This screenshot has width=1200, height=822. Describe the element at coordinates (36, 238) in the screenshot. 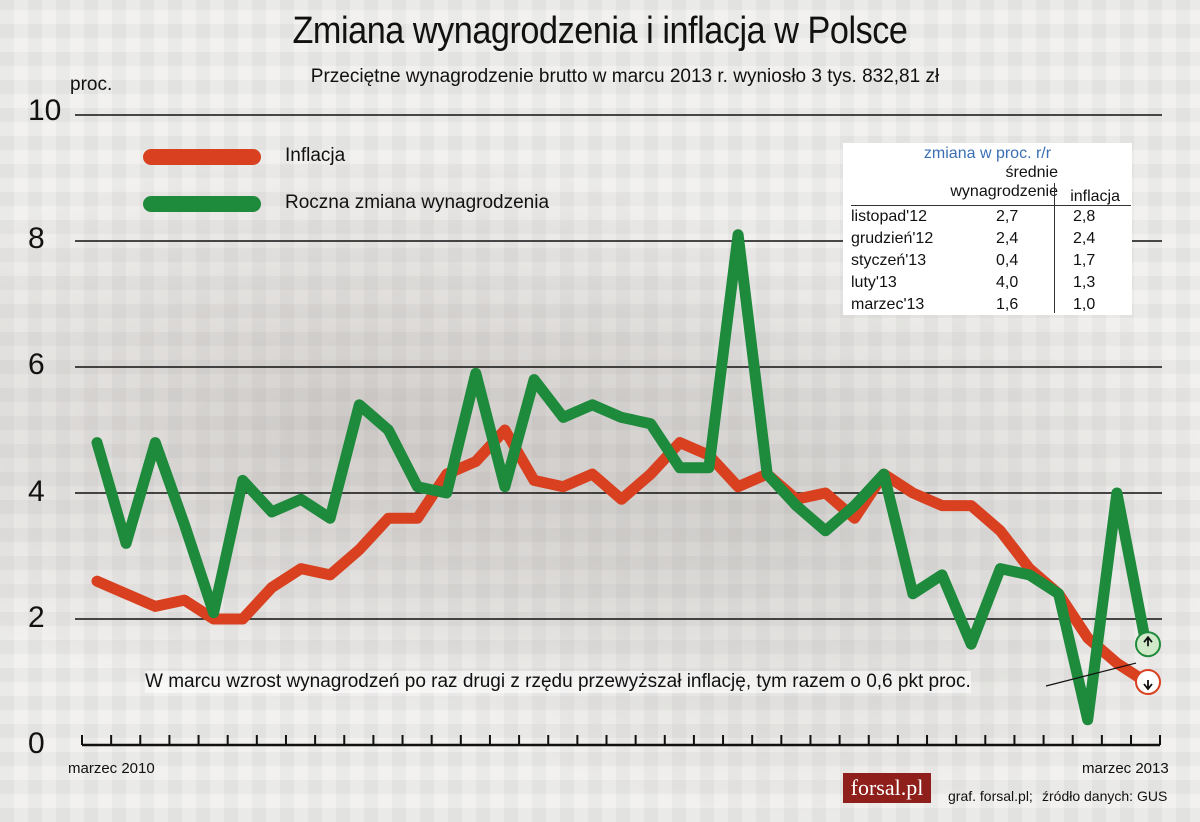

I see `y-tick-label: 8` at that location.